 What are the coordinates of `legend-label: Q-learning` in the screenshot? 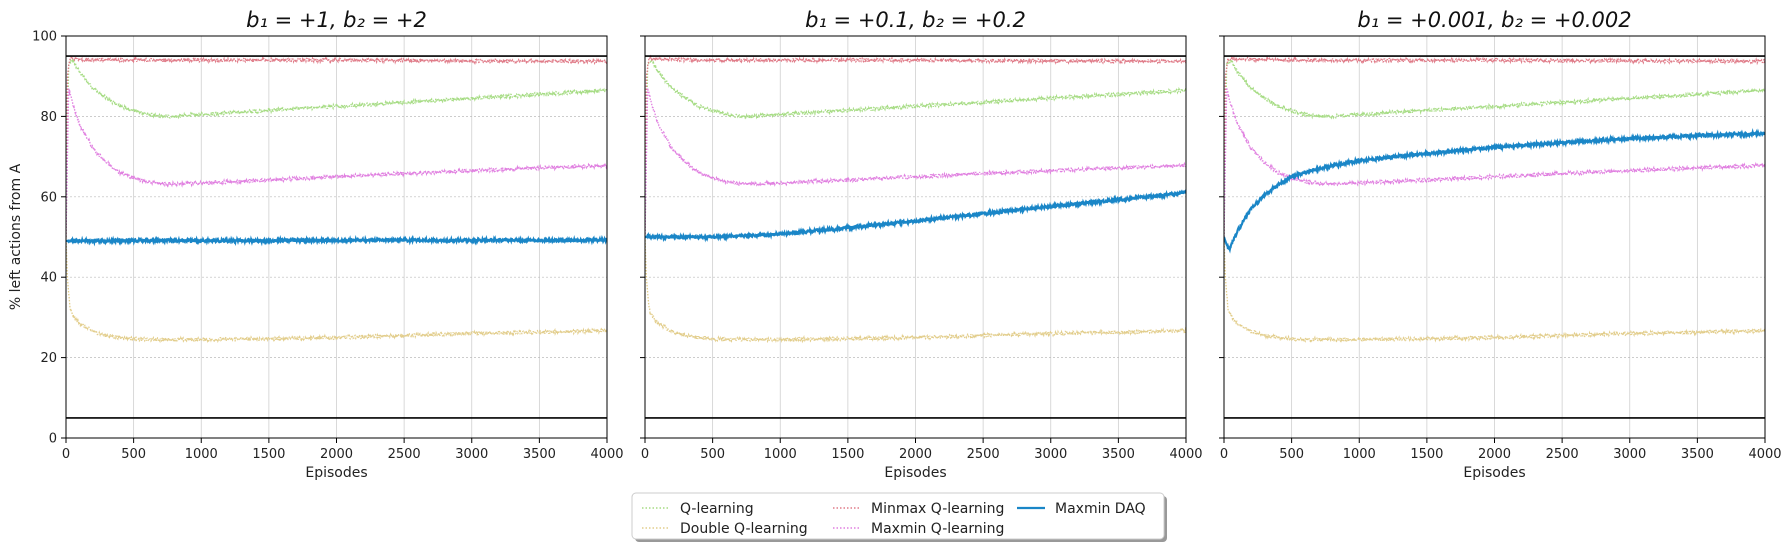 It's located at (717, 509).